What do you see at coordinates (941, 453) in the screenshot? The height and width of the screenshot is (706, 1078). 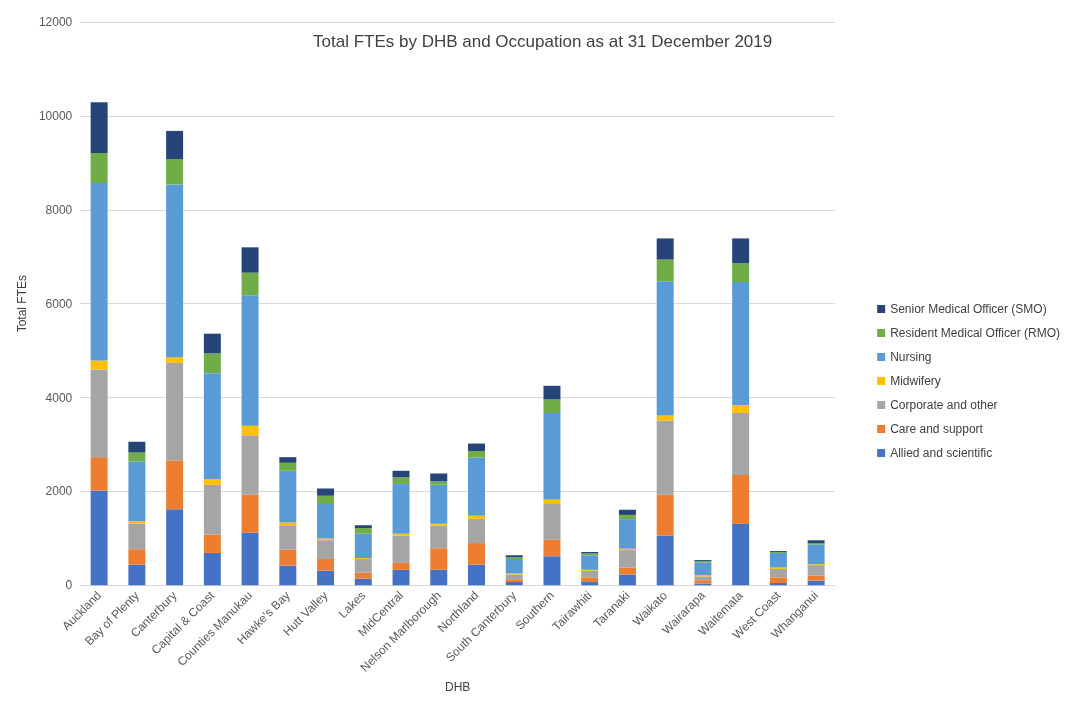 I see `legend-label: Allied and scientific` at bounding box center [941, 453].